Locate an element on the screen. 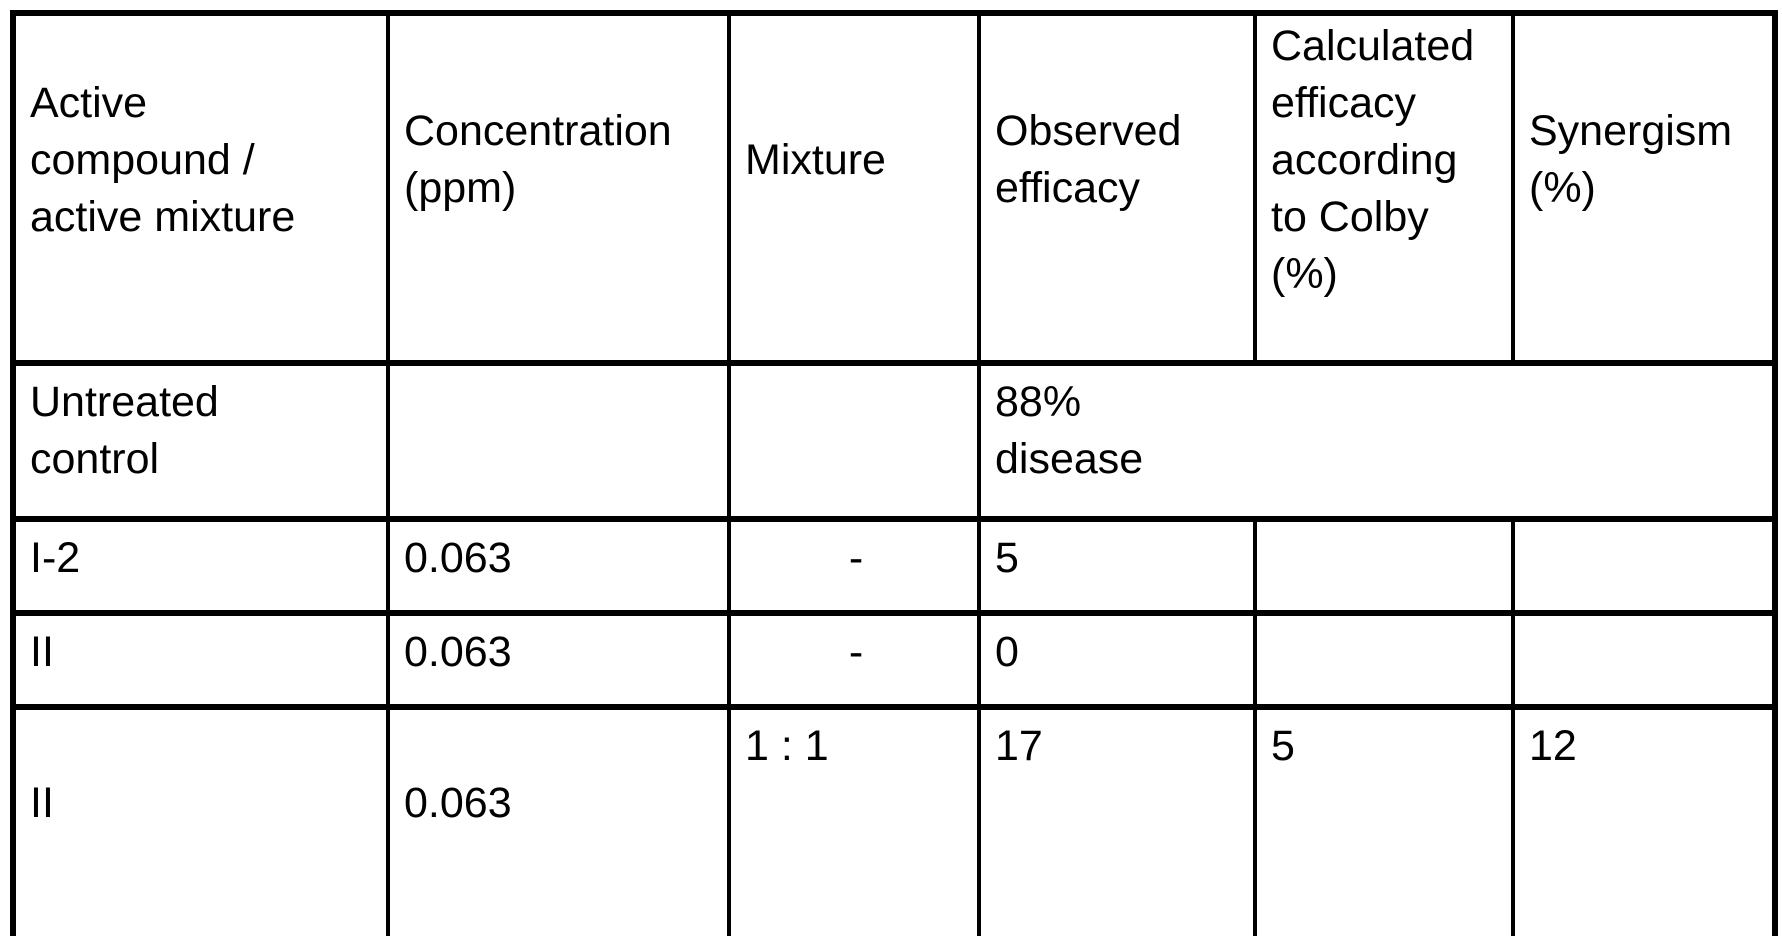 The width and height of the screenshot is (1782, 936). cell-compound: I-2 is located at coordinates (200, 566).